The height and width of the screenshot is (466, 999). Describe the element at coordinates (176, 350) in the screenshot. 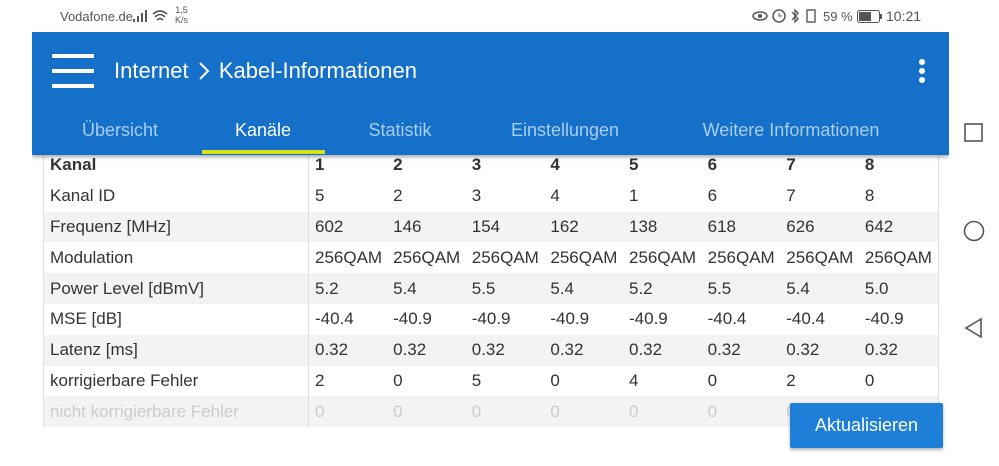

I see `row-label: Latenz [ms]` at that location.